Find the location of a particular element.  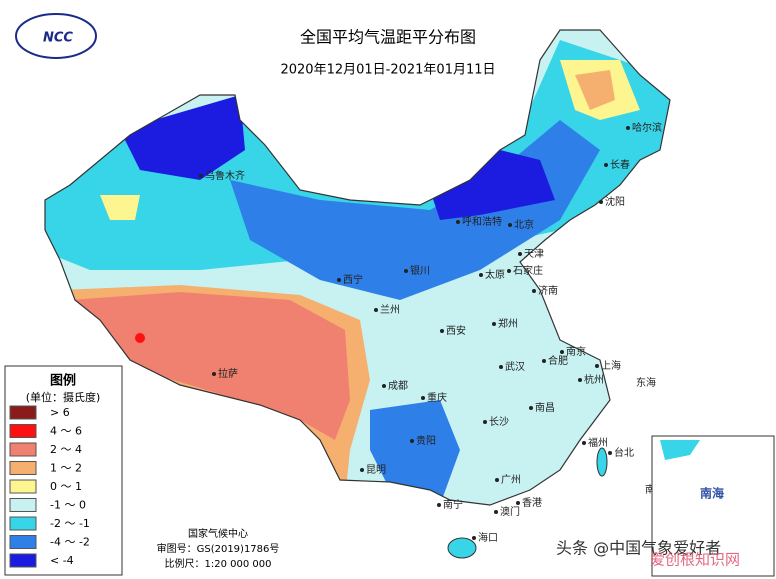

legend-label: 1 ～ 2 is located at coordinates (66, 468).